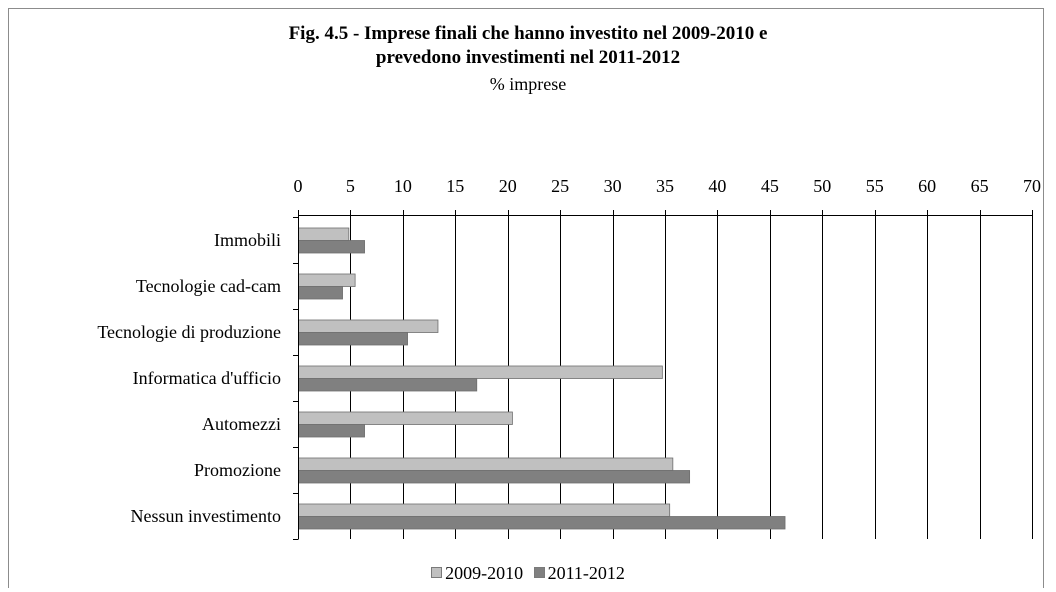  Describe the element at coordinates (613, 186) in the screenshot. I see `x-tick-label: 30` at that location.